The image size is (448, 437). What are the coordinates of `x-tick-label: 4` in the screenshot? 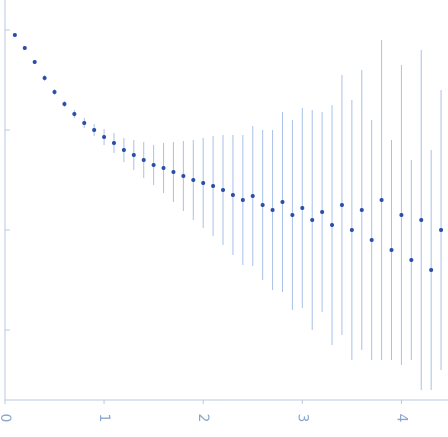 It's located at (401, 418).